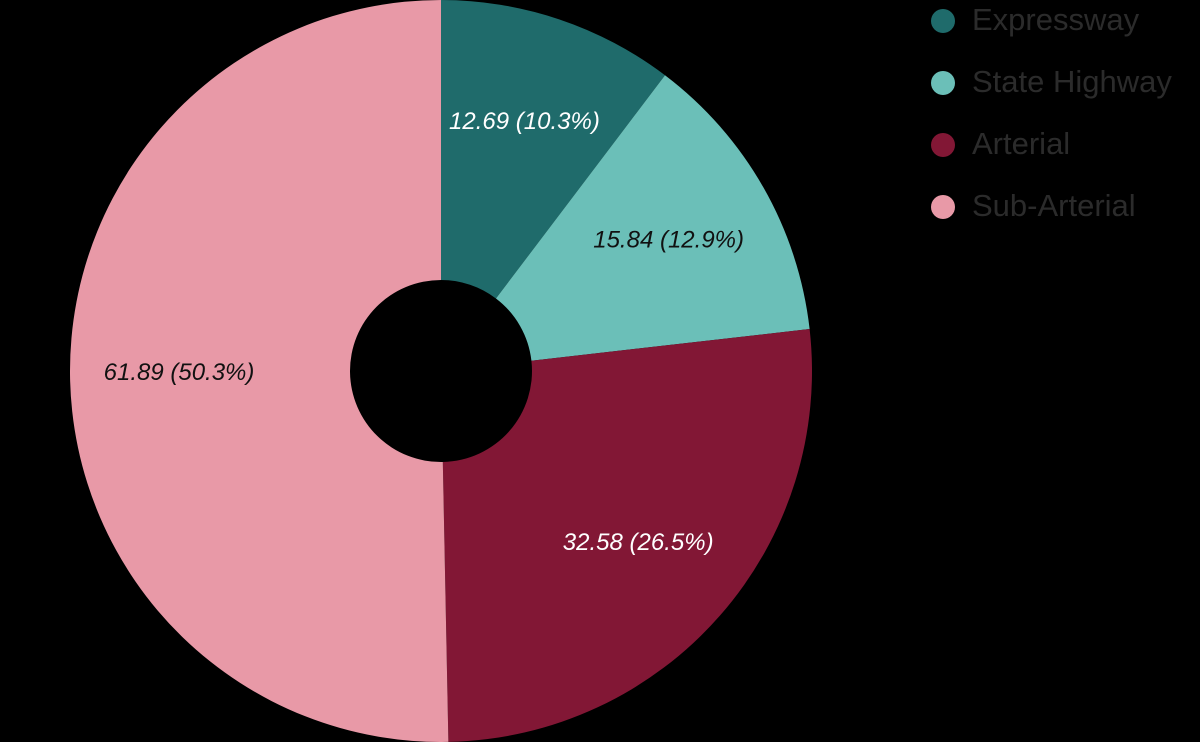 The height and width of the screenshot is (742, 1200). I want to click on legend-label: Expressway, so click(1056, 19).